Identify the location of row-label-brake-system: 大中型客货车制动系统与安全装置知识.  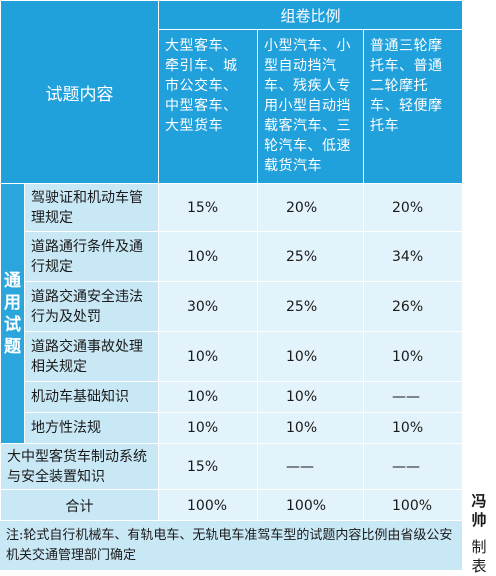
(79, 466).